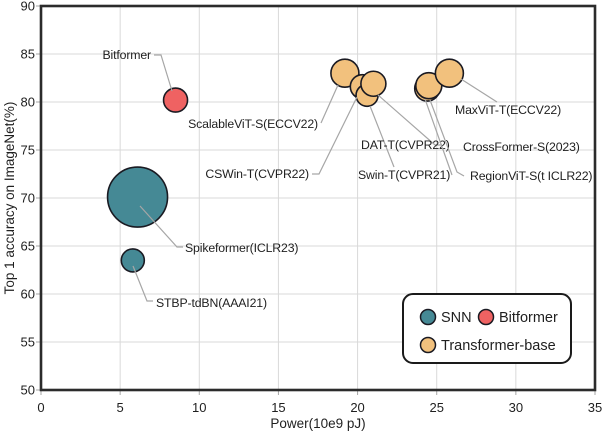 The width and height of the screenshot is (602, 437). I want to click on x-tick-label: 0, so click(40, 407).